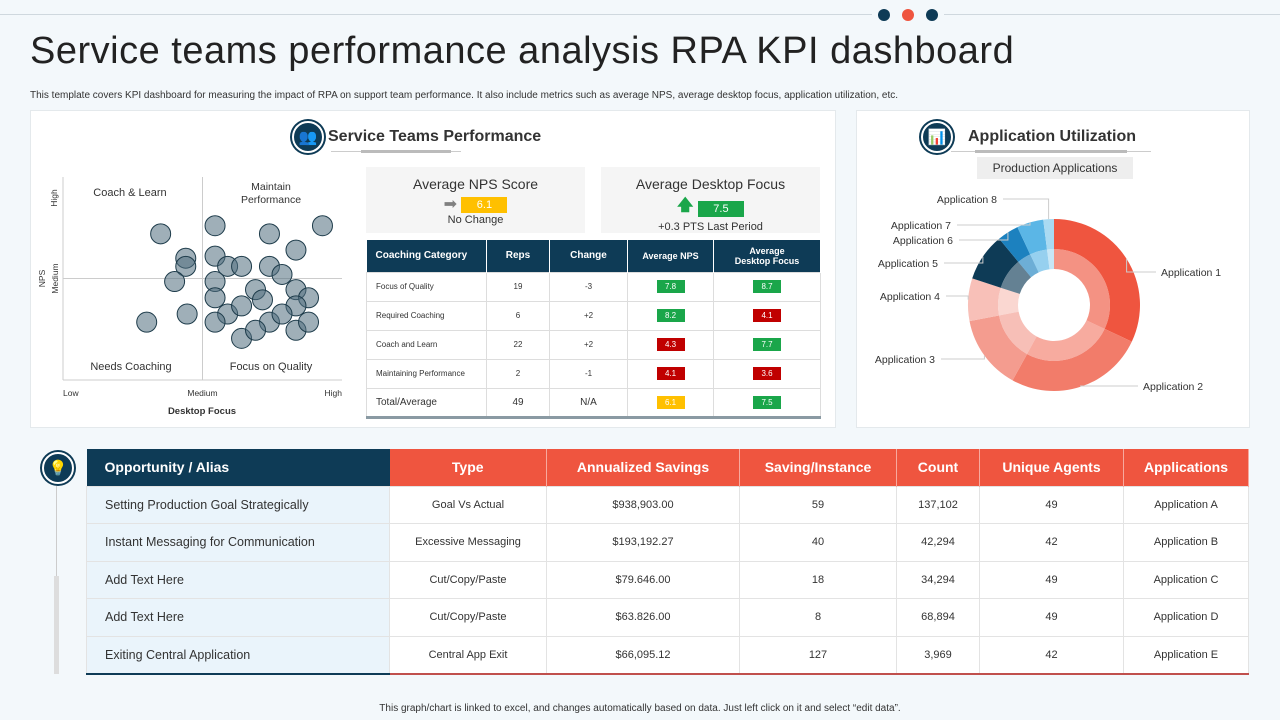 Image resolution: width=1280 pixels, height=720 pixels. What do you see at coordinates (670, 315) in the screenshot?
I see `cell-nps: 8.2` at bounding box center [670, 315].